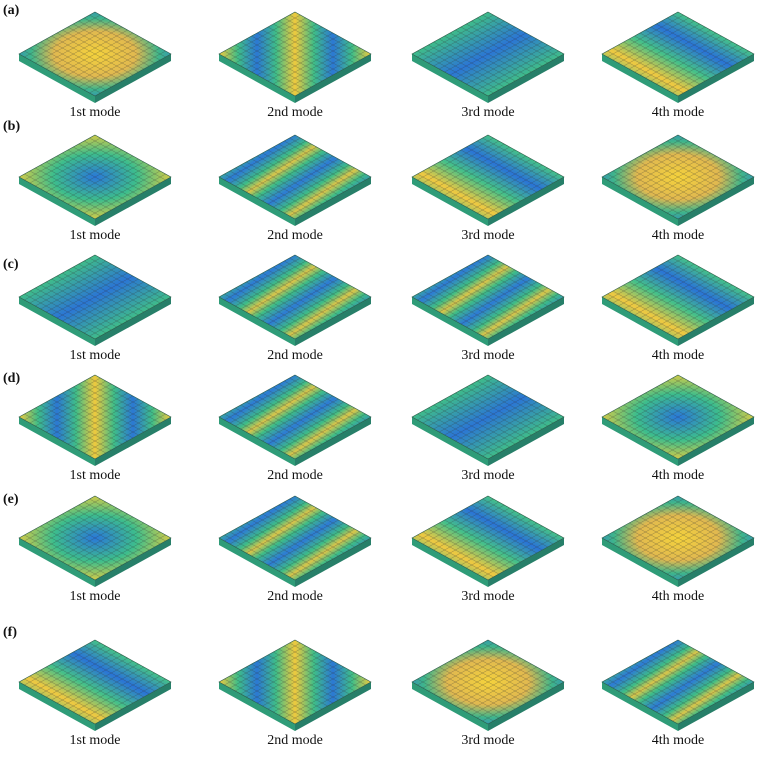  Describe the element at coordinates (11, 499) in the screenshot. I see `row-label: (e)` at that location.